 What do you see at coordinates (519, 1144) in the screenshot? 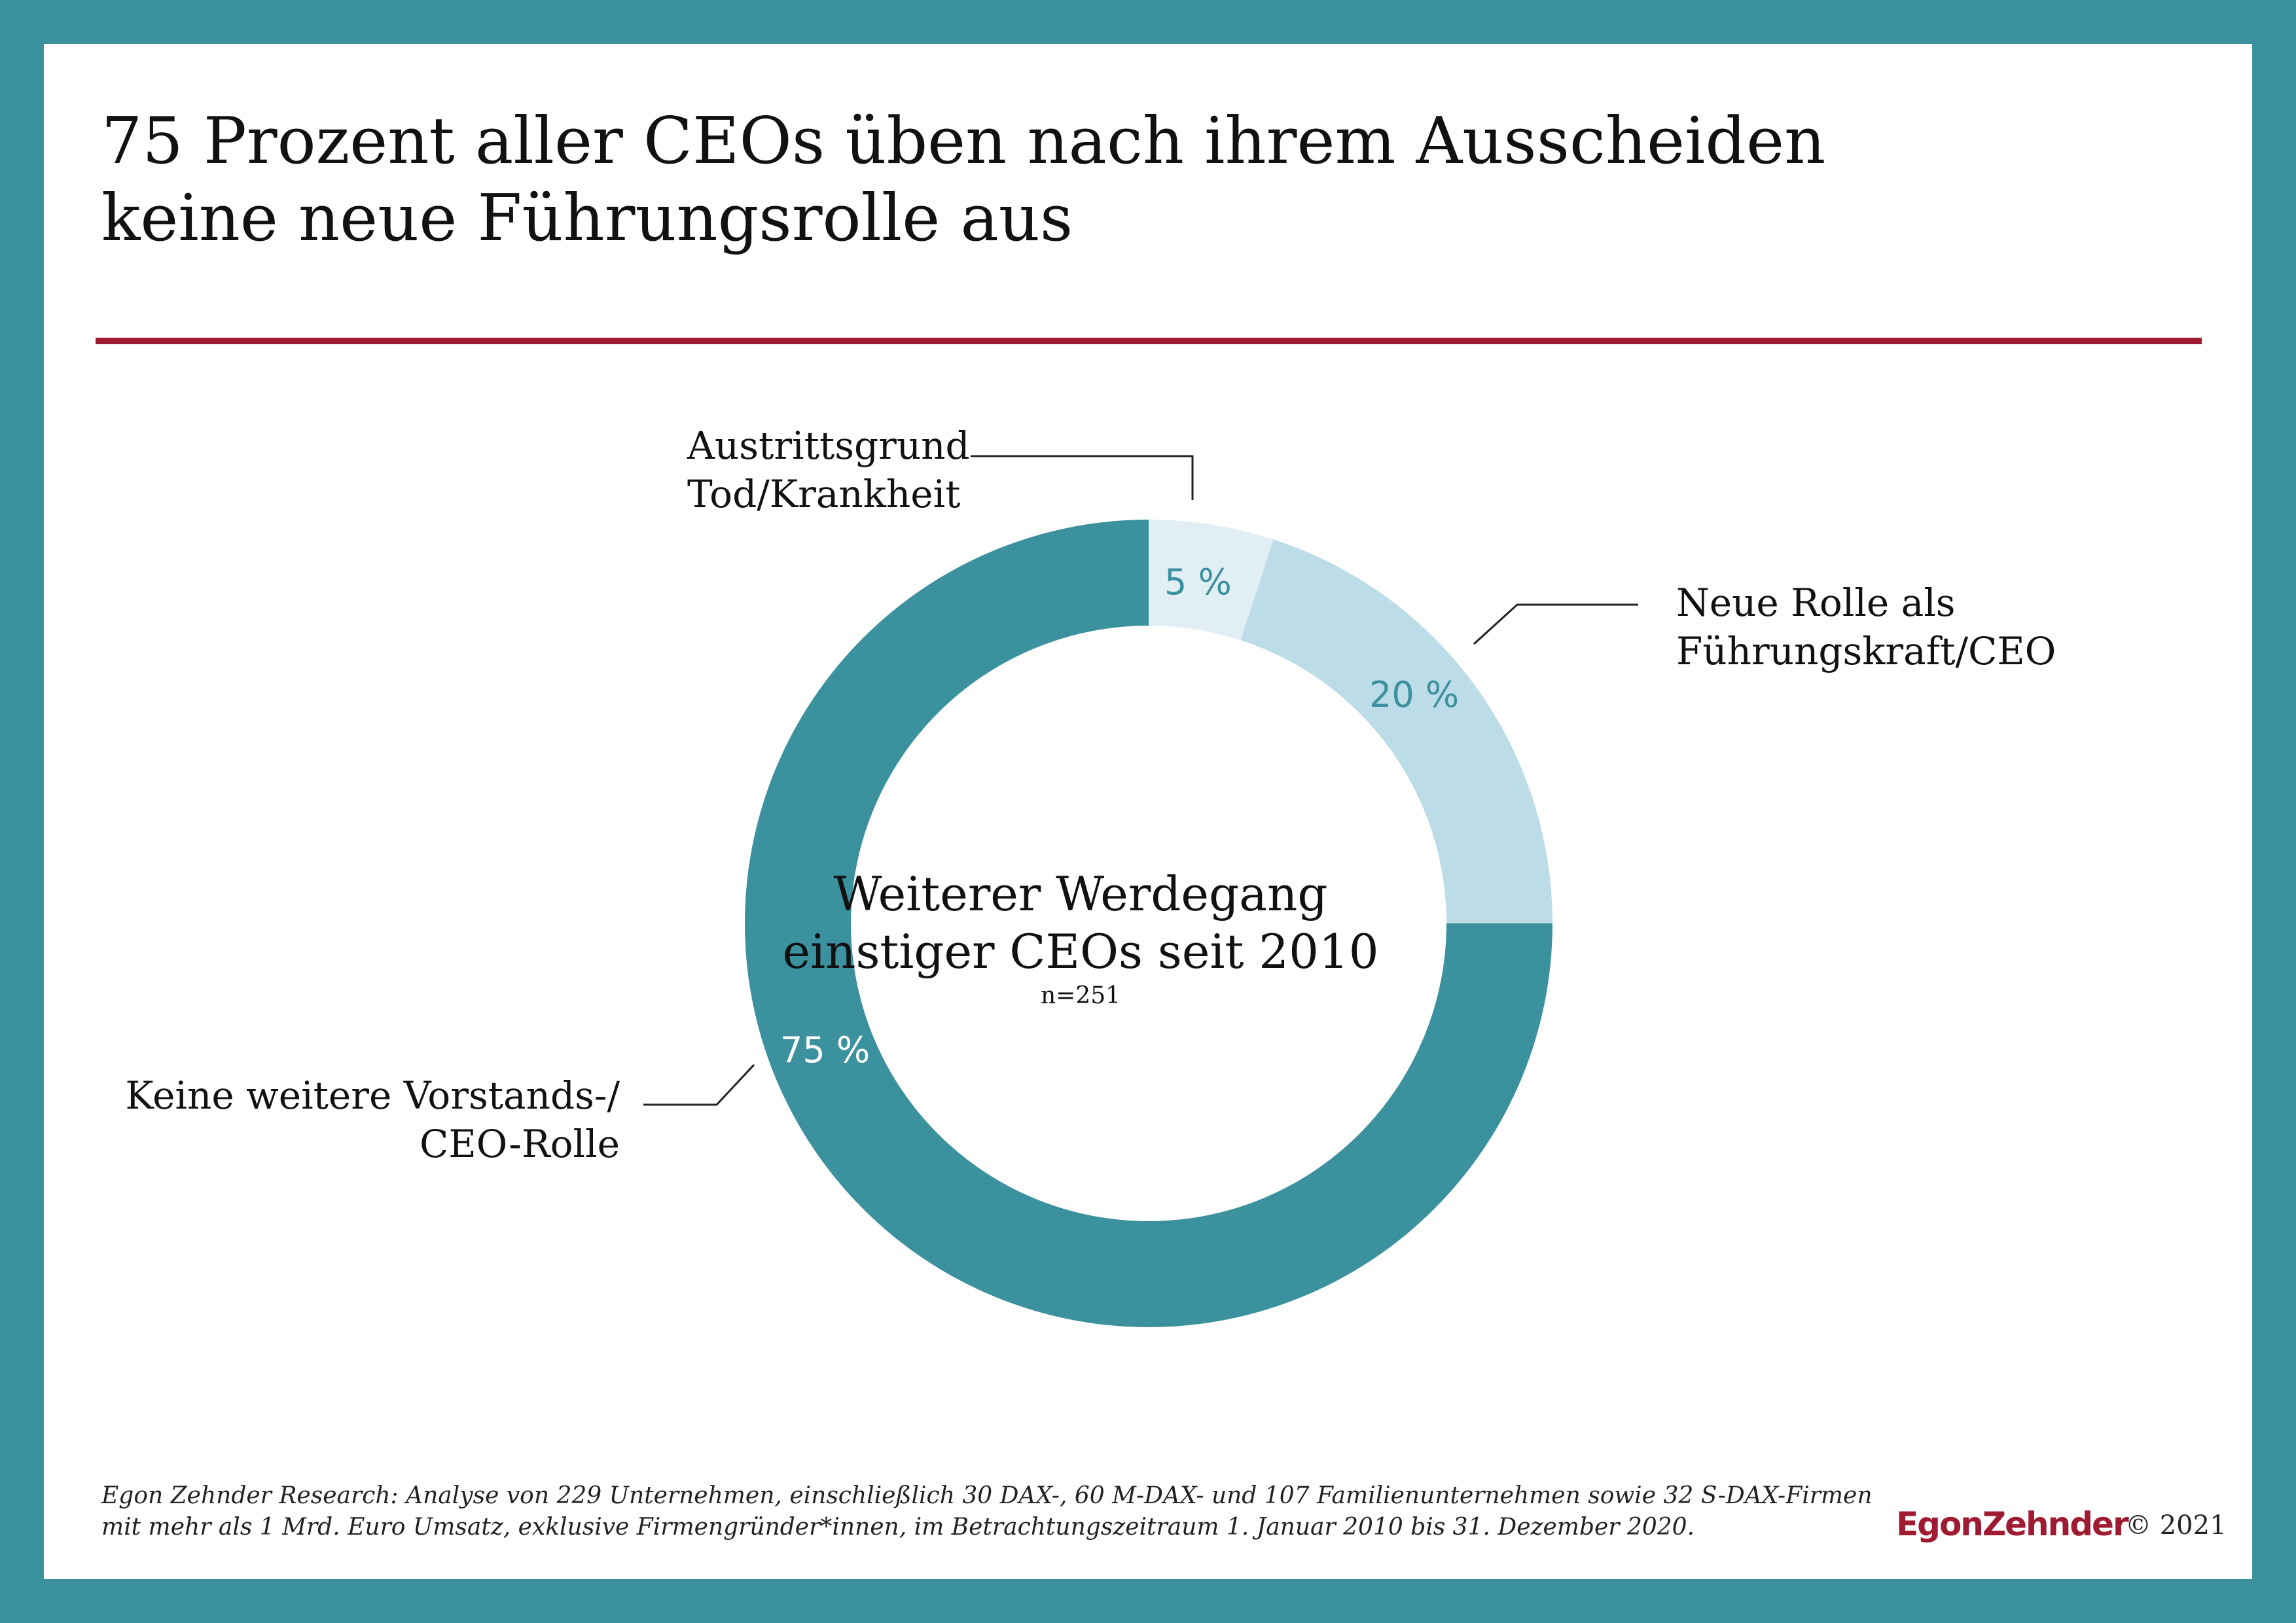
I see `slice-label-line: CEO-Rolle` at bounding box center [519, 1144].